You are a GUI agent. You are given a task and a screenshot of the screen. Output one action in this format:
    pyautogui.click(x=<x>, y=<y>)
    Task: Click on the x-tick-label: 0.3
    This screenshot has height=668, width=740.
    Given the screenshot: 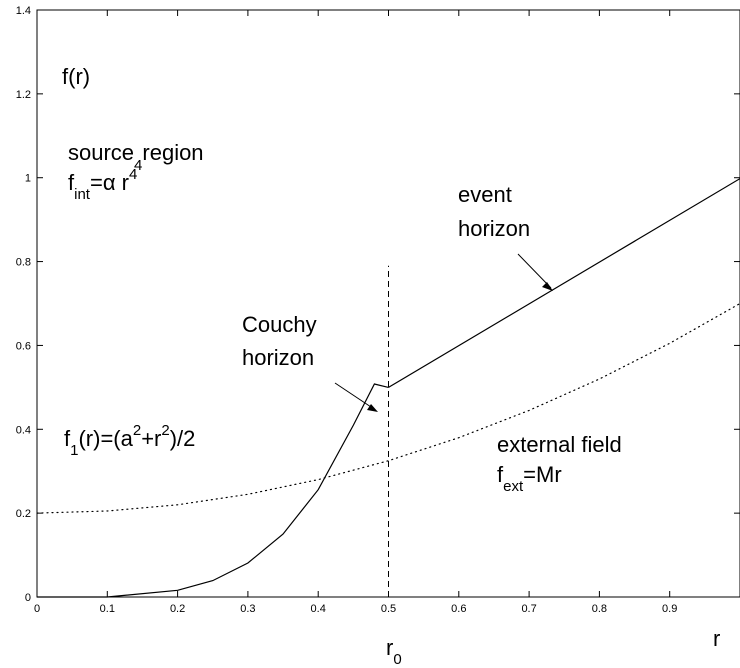 What is the action you would take?
    pyautogui.click(x=247, y=609)
    